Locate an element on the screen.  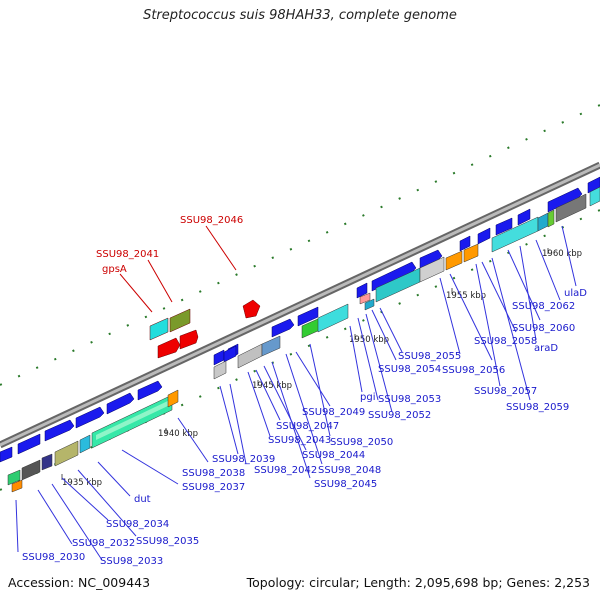
gene-label: SSU98_2059 is located at coordinates (537, 407).